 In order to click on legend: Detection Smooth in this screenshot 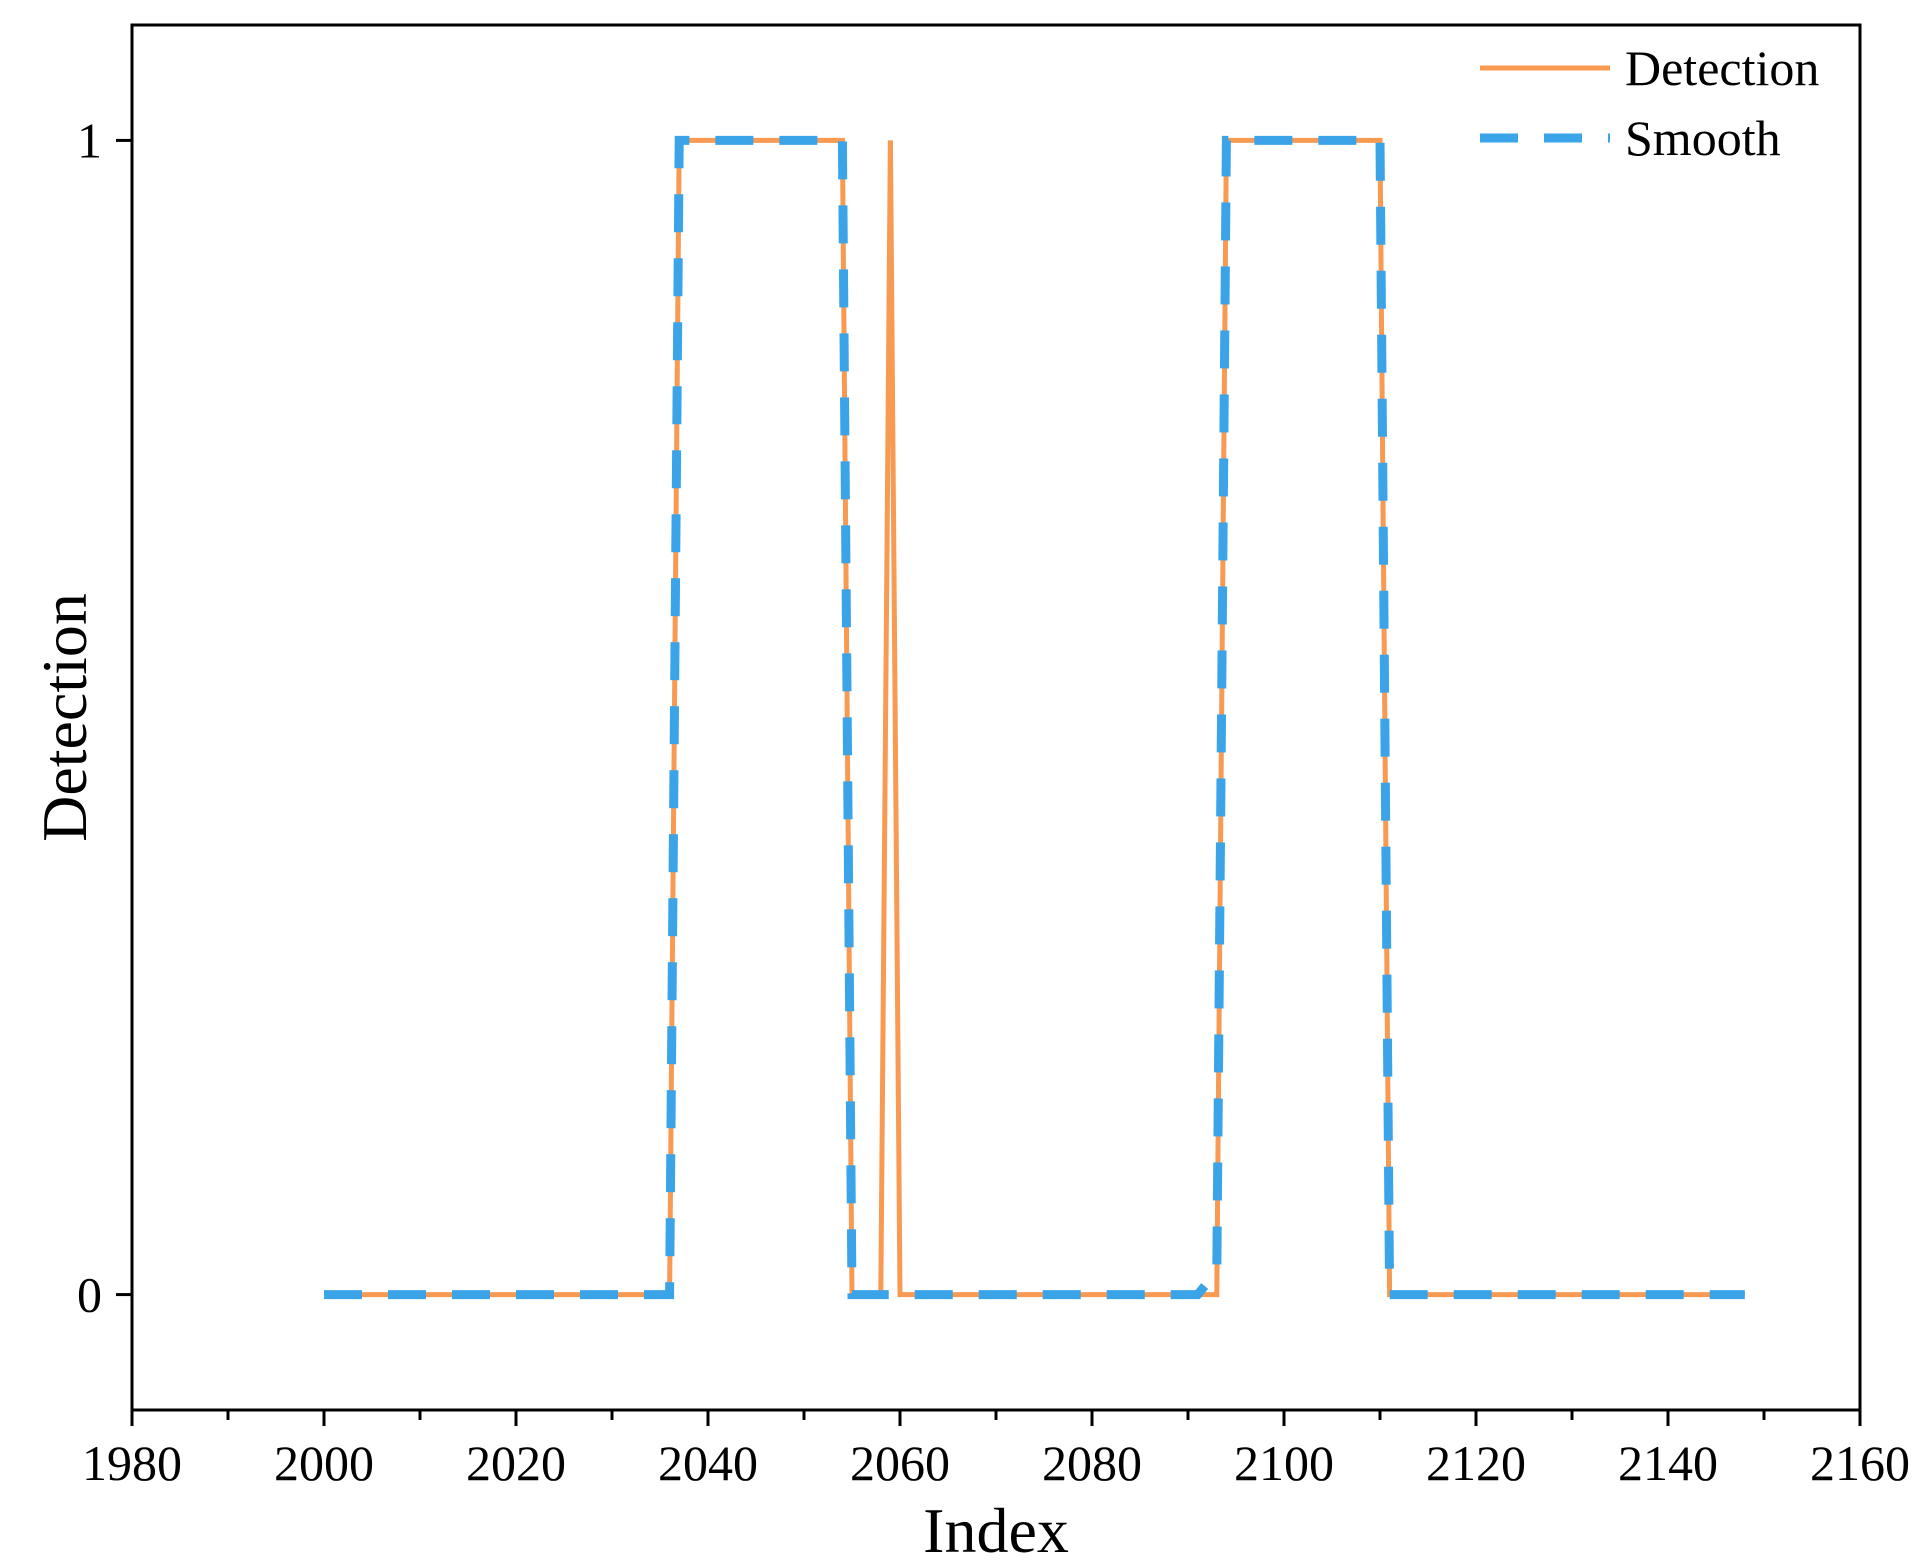, I will do `click(1649, 103)`.